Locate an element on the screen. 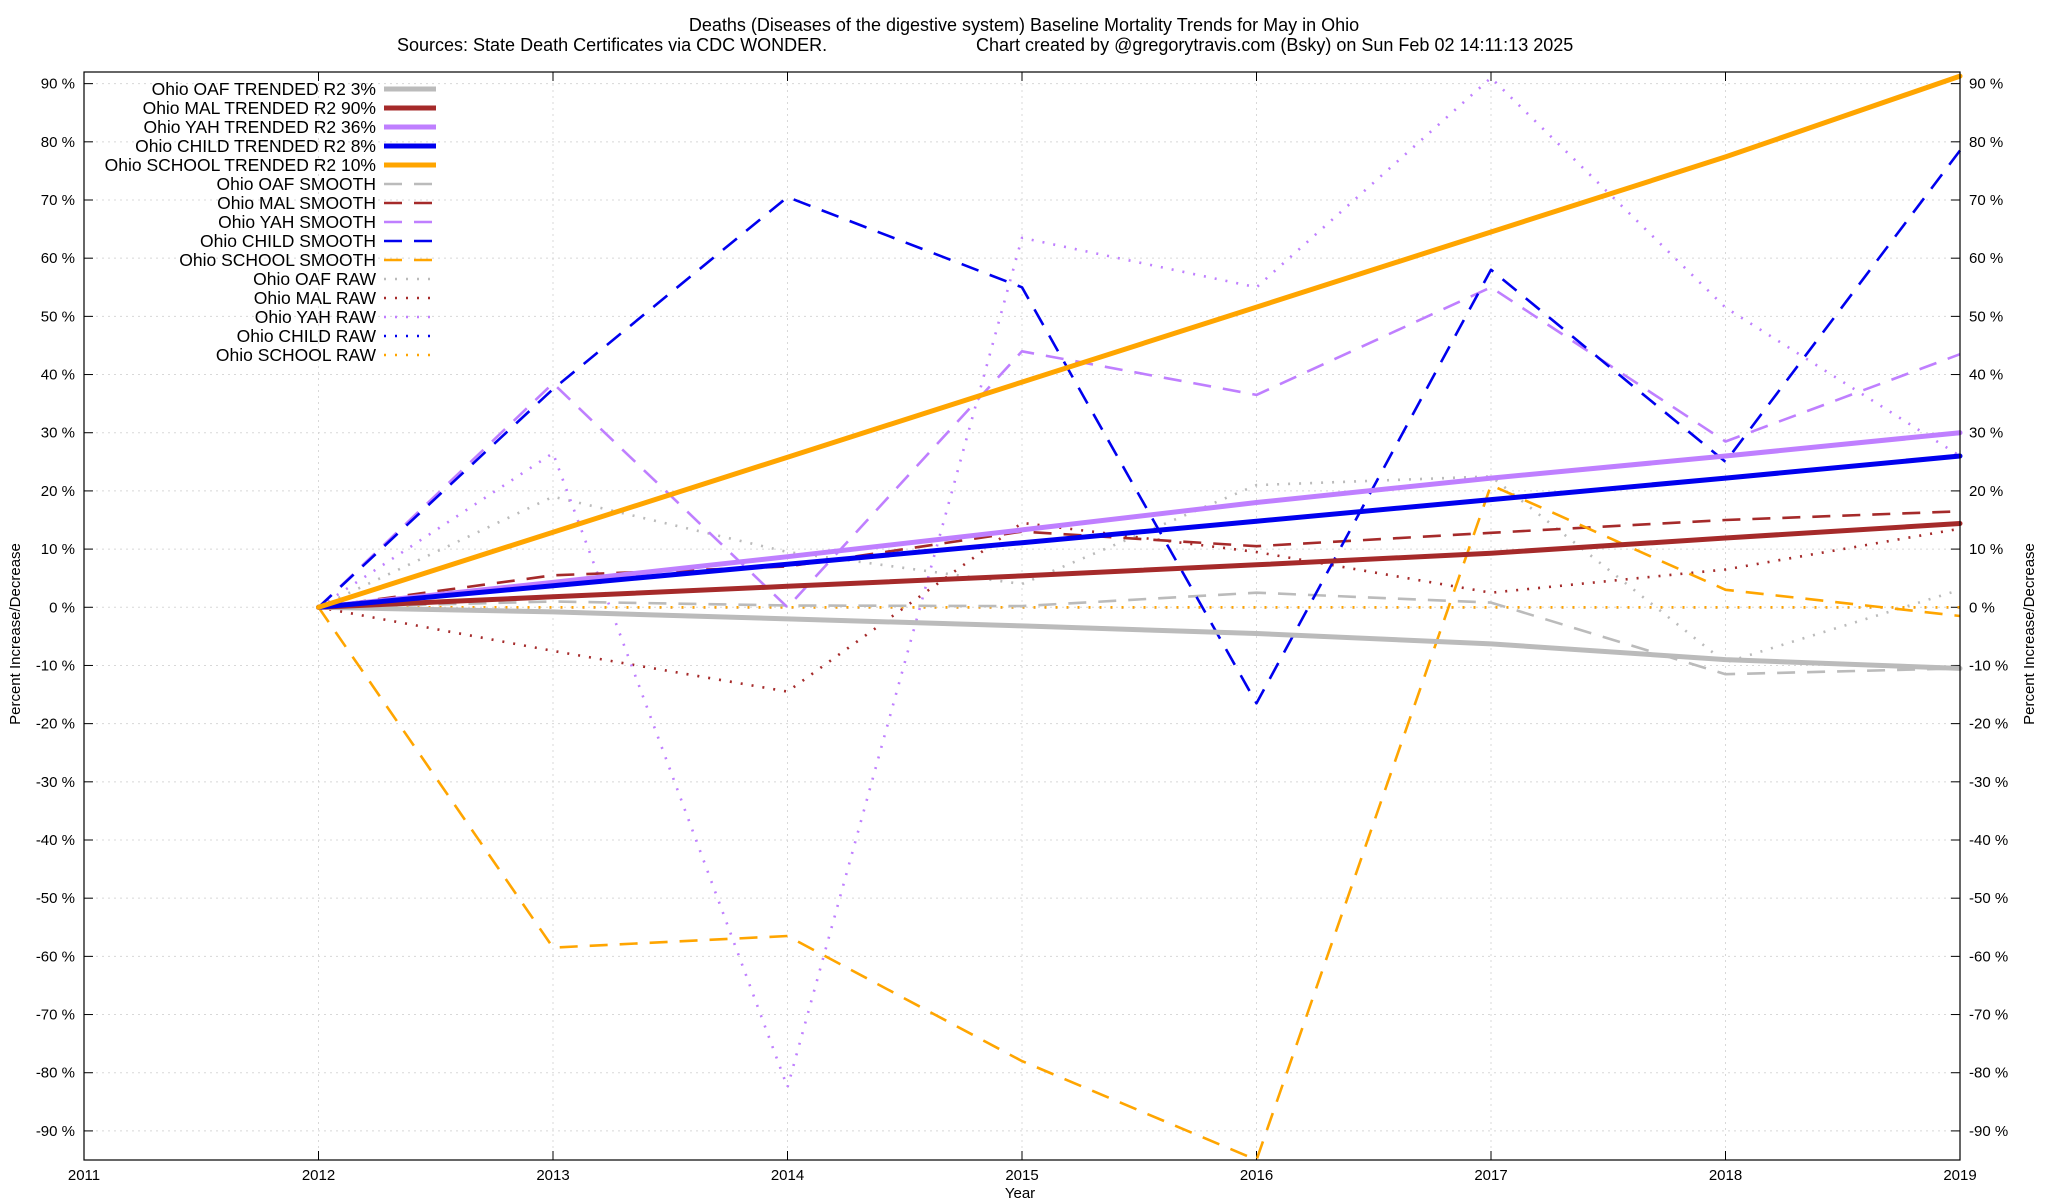 This screenshot has width=2048, height=1200. legend-label: Ohio OAF TRENDED R2 3% is located at coordinates (264, 89).